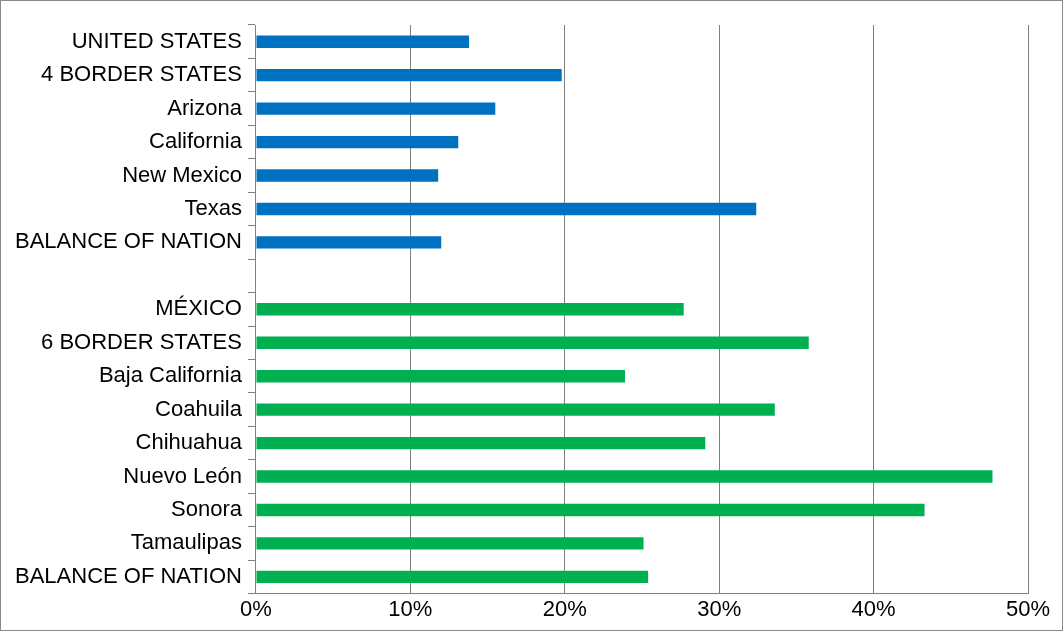 The height and width of the screenshot is (631, 1063). I want to click on y-tick-label: Texas, so click(213, 208).